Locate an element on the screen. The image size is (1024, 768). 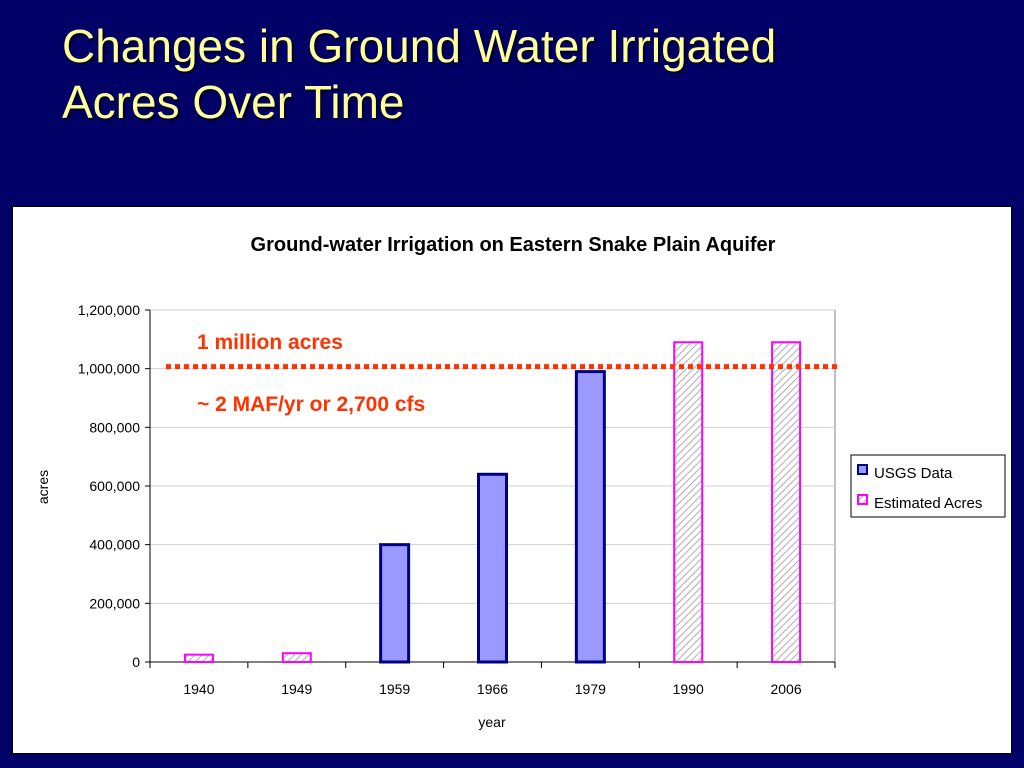
legend-label-usgs: USGS Data is located at coordinates (913, 473).